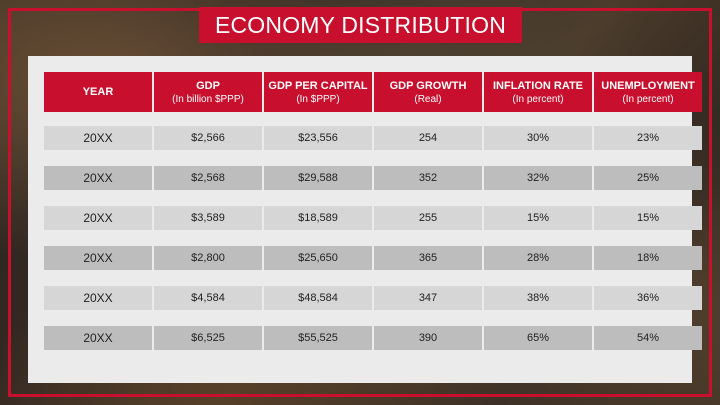 Image resolution: width=720 pixels, height=405 pixels. I want to click on cell-gdp-growth: 255, so click(428, 218).